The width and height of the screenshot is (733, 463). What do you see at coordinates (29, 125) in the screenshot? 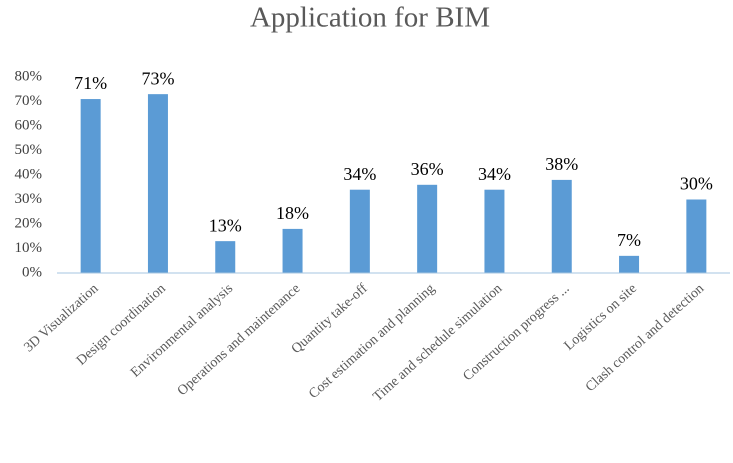
I see `y-tick-label: 60%` at bounding box center [29, 125].